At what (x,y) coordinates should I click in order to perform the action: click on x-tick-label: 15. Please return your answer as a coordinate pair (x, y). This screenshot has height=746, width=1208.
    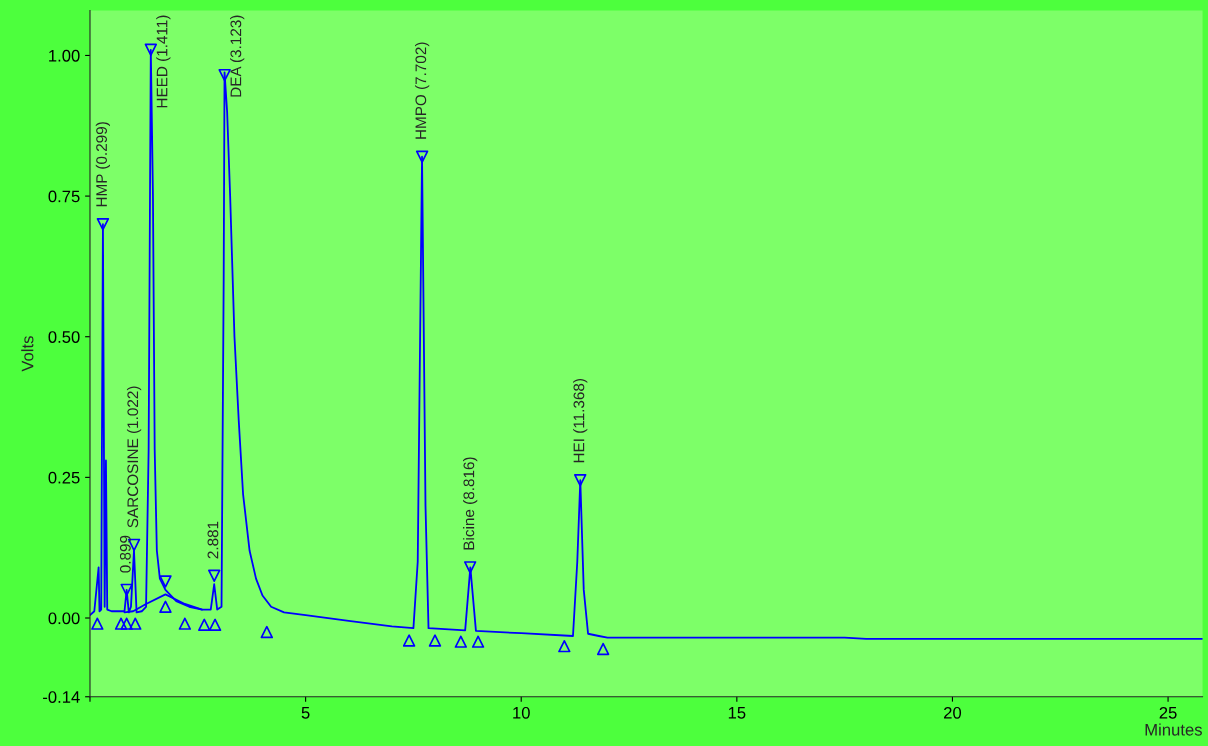
    Looking at the image, I should click on (737, 713).